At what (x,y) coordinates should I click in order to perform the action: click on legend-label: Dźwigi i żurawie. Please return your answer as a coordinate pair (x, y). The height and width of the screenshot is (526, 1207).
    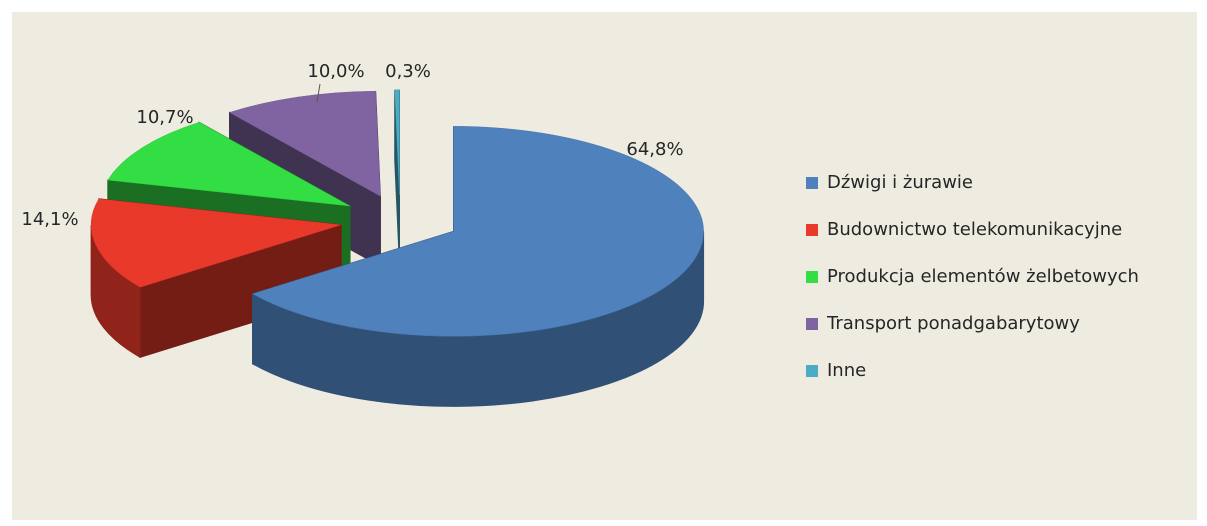
    Looking at the image, I should click on (900, 182).